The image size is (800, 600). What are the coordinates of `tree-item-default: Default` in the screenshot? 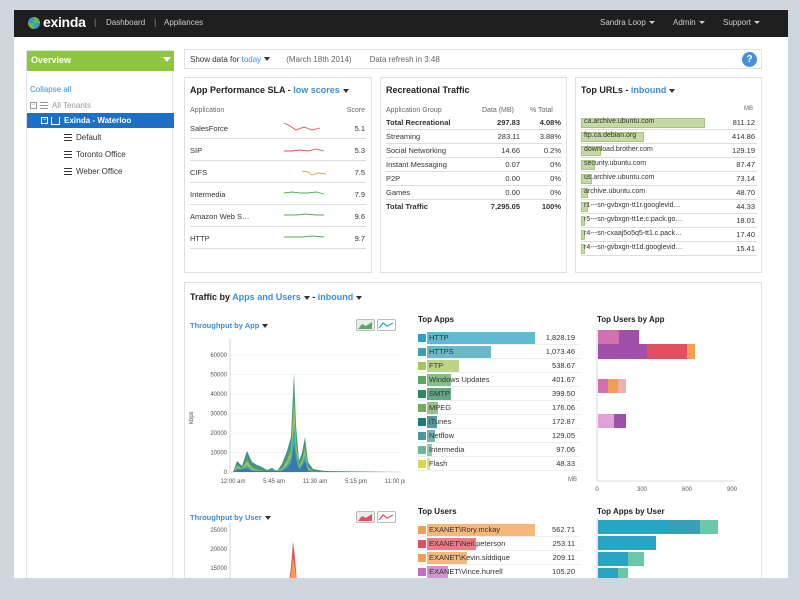 It's located at (82, 137).